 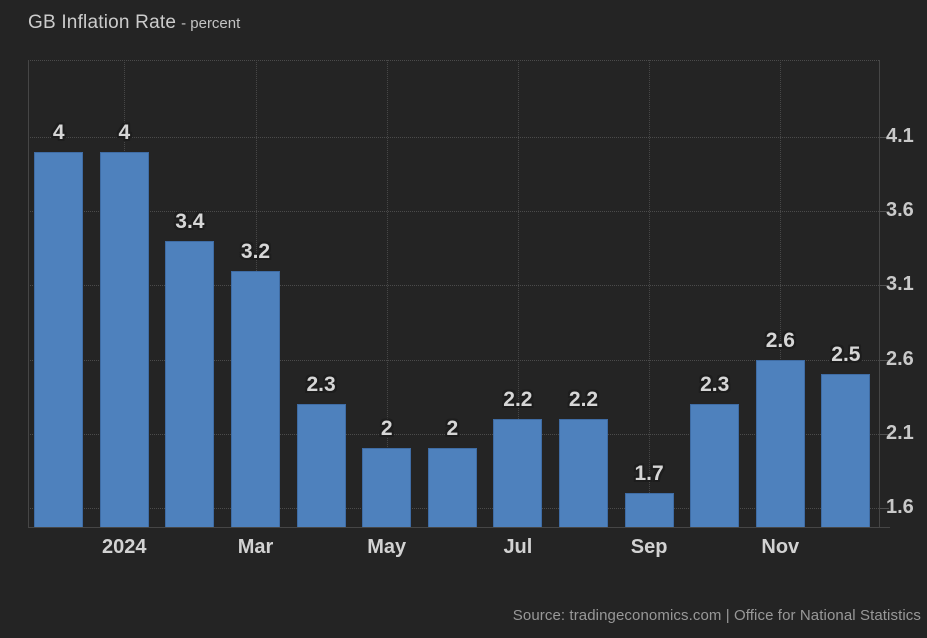 I want to click on y-axis-line-left, so click(x=28, y=293).